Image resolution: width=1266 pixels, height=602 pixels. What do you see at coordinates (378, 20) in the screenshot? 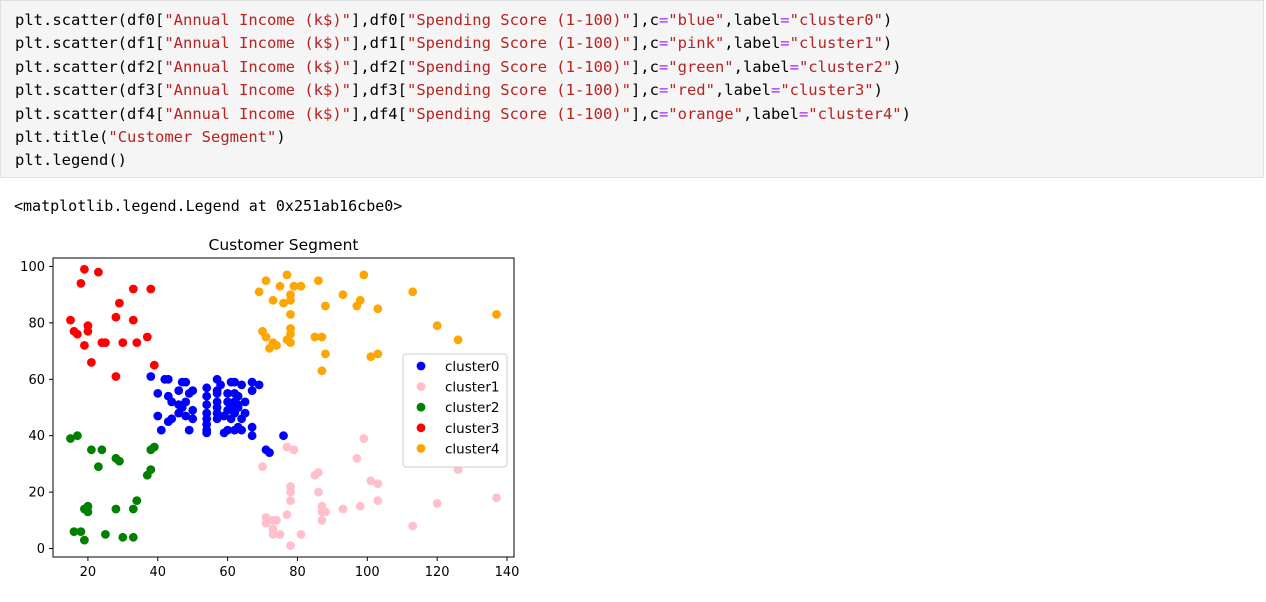
I see `code-token: ],df0[` at bounding box center [378, 20].